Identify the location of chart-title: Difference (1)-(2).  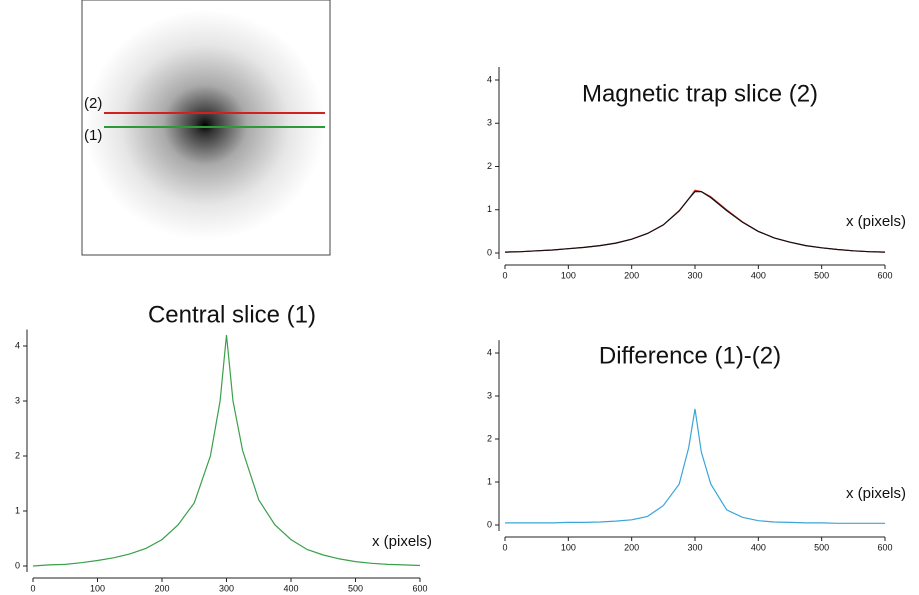
(690, 355).